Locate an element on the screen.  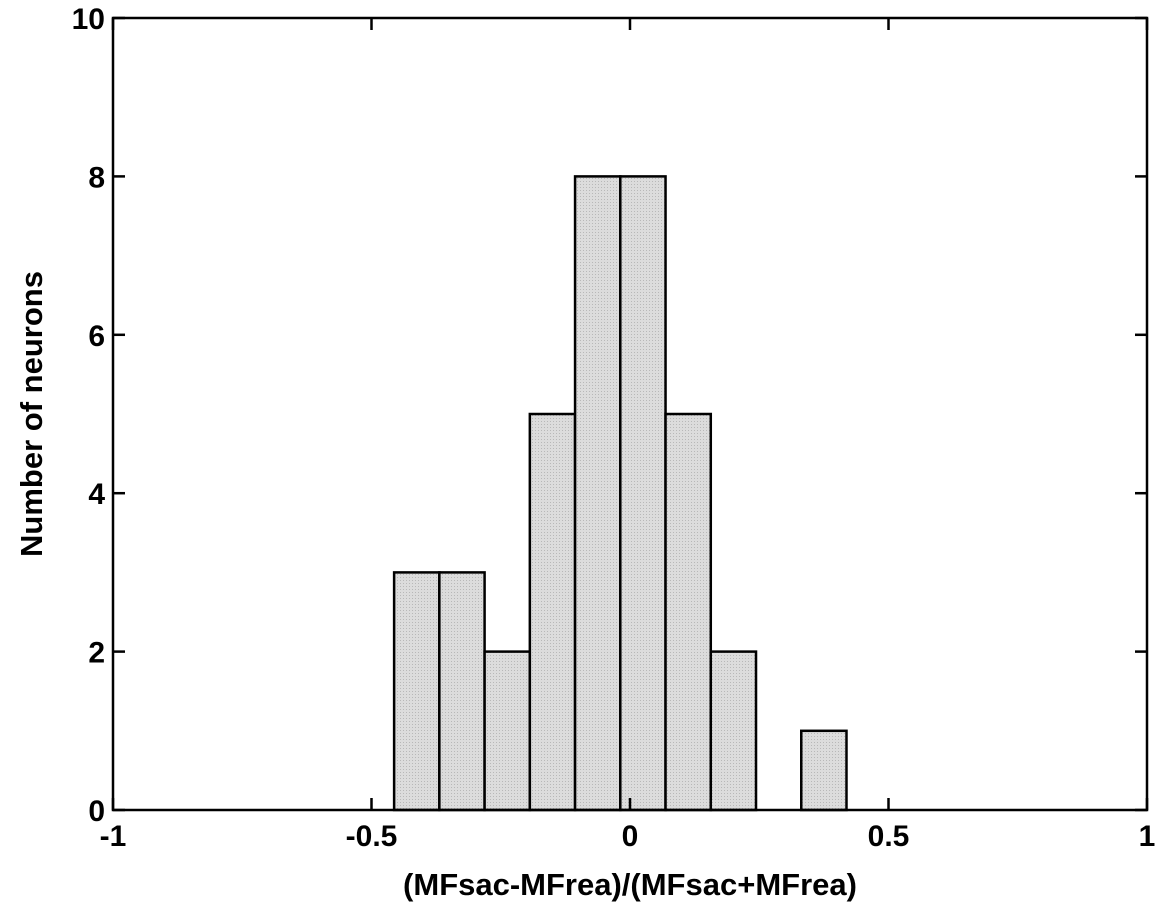
x-tick-label: -1 is located at coordinates (113, 836).